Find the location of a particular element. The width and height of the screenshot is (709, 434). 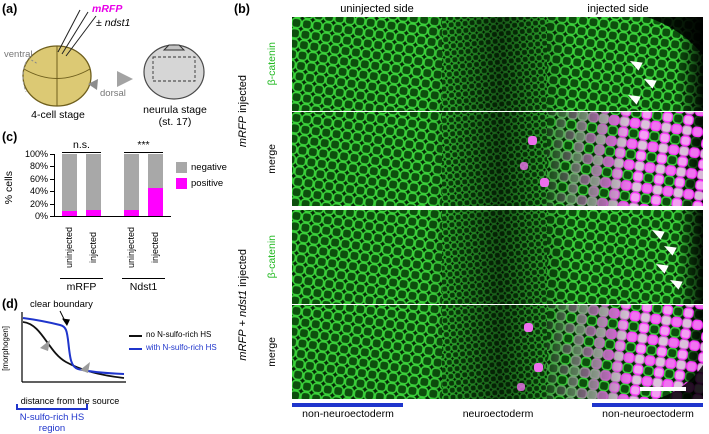

dorsal-arrow is located at coordinates (93, 84).